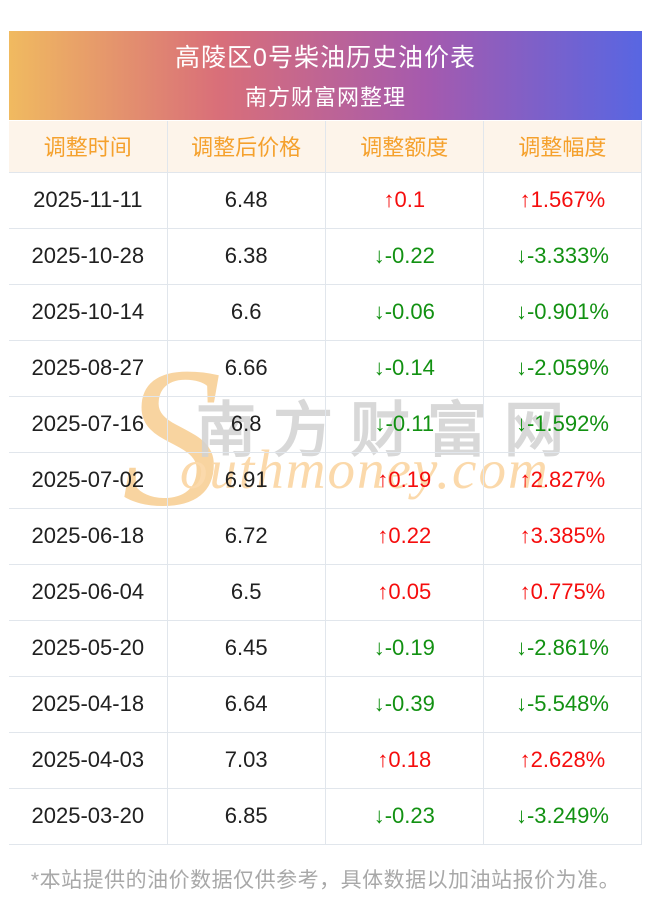  Describe the element at coordinates (88, 424) in the screenshot. I see `cell-date: 2025-07-16` at that location.